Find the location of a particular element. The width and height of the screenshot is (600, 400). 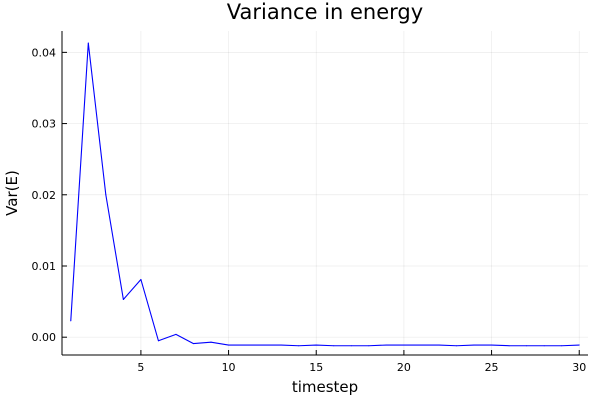

x-tick-label: 20 is located at coordinates (404, 367).